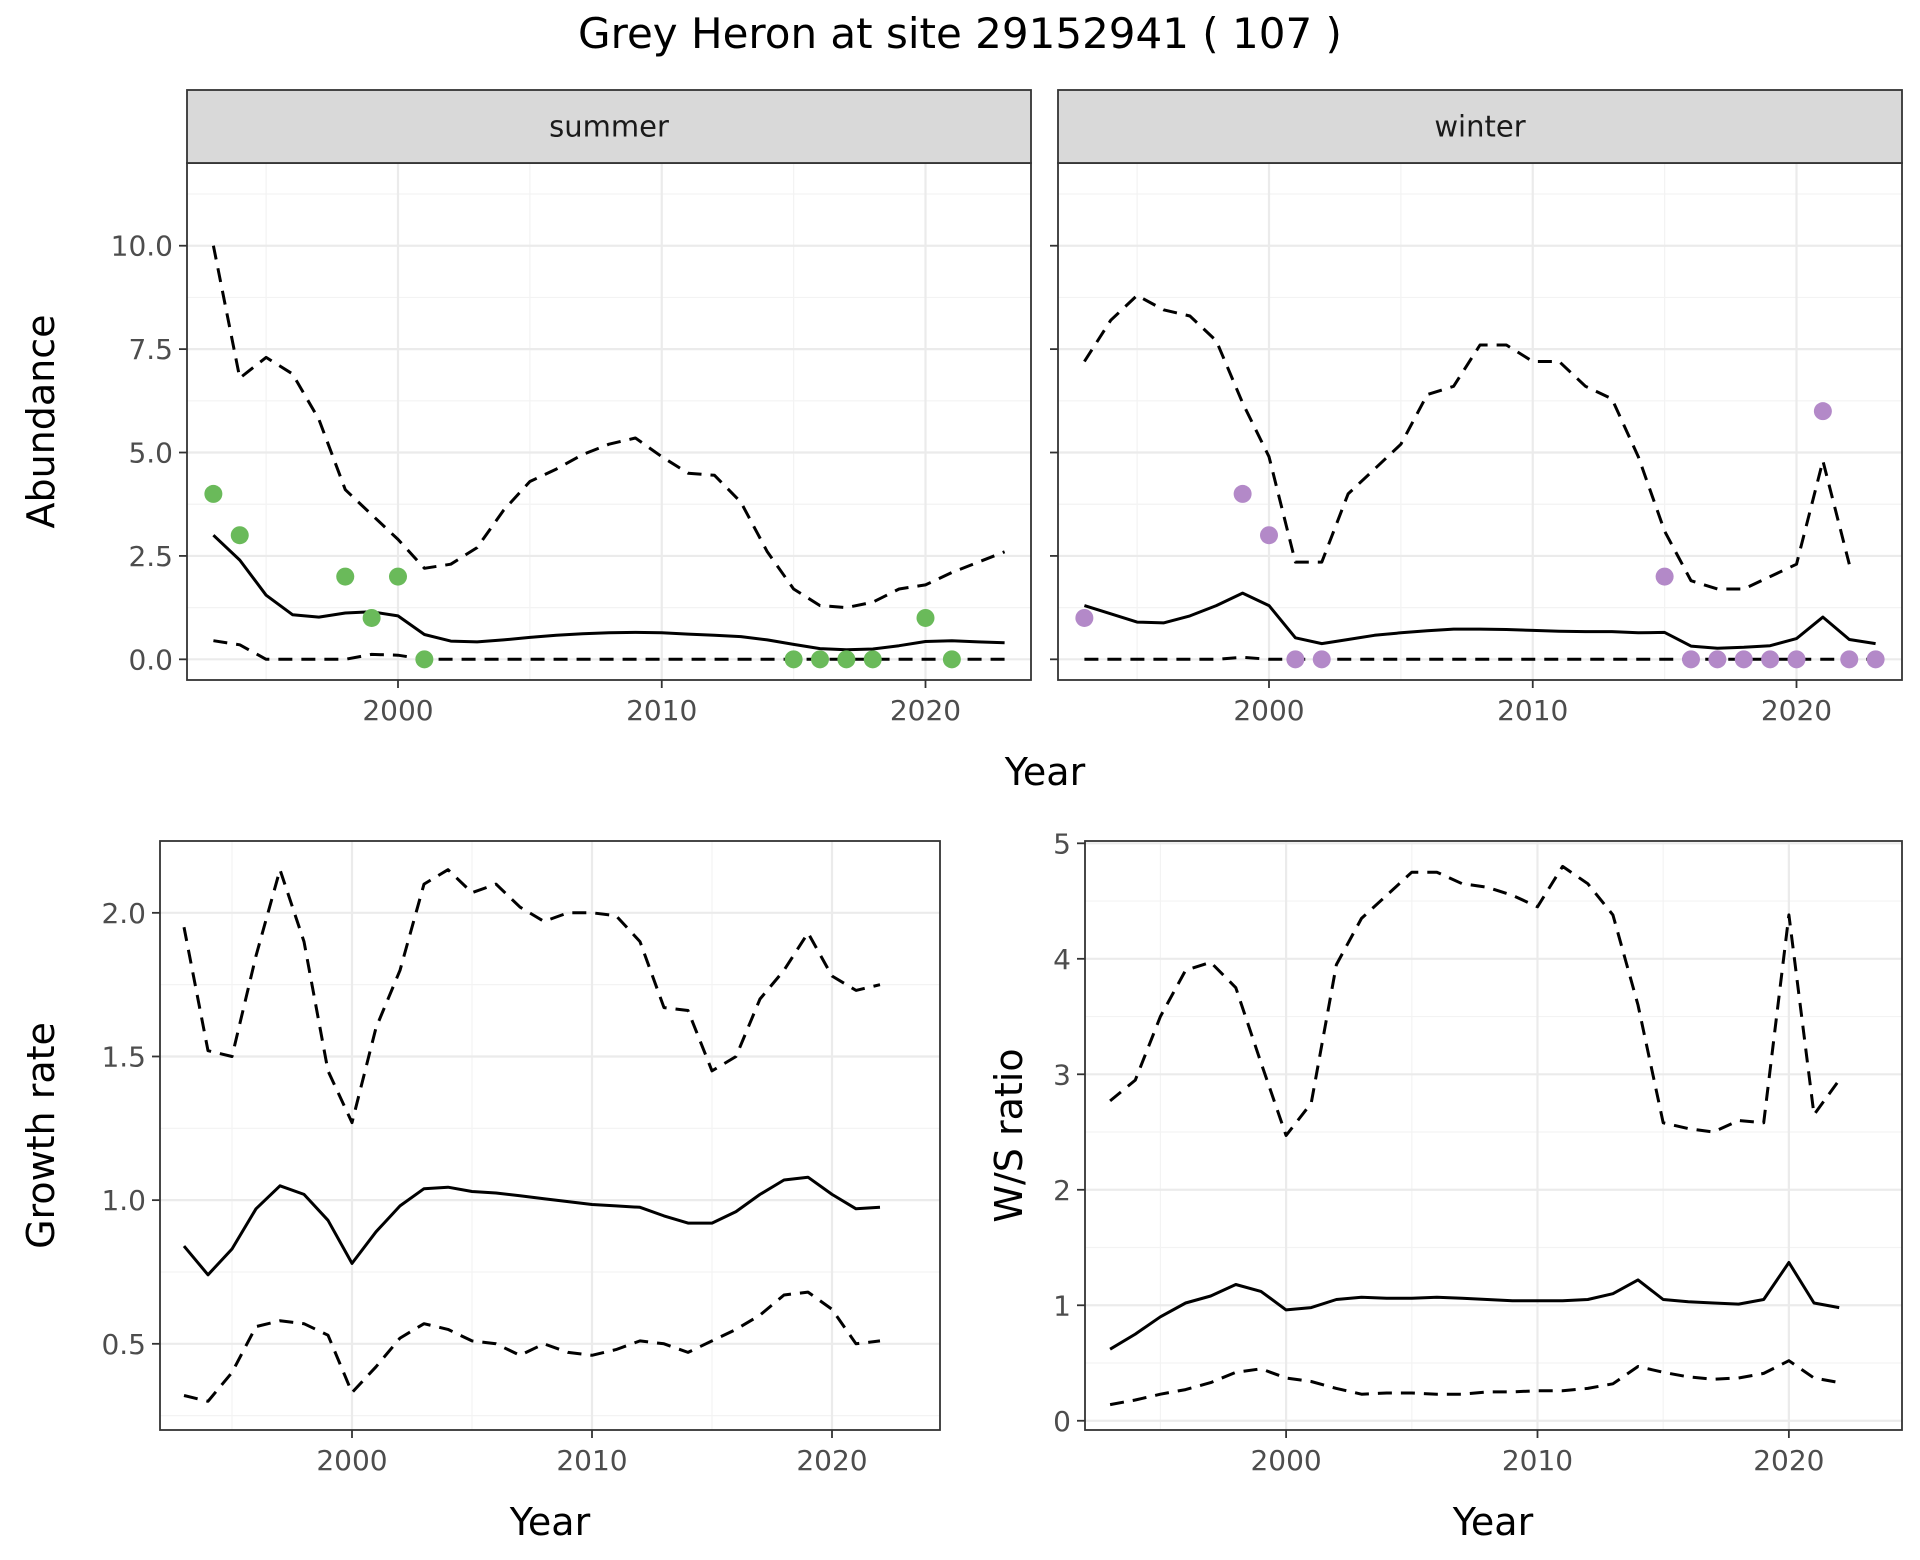 The image size is (1920, 1560). I want to click on y-tick-label: 1, so click(1062, 1305).